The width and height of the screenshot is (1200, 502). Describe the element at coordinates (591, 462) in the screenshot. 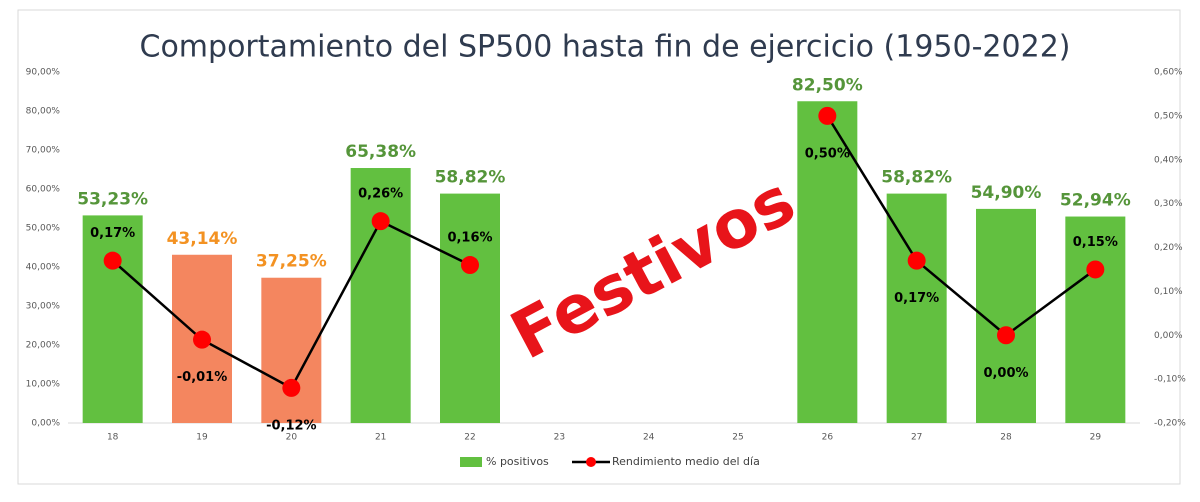

I see `legend-marker` at that location.